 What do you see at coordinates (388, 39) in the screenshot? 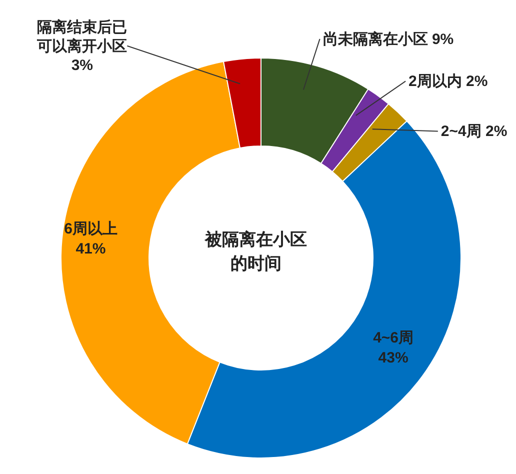
I see `slice-label: 尚未隔离在小区 9%` at bounding box center [388, 39].